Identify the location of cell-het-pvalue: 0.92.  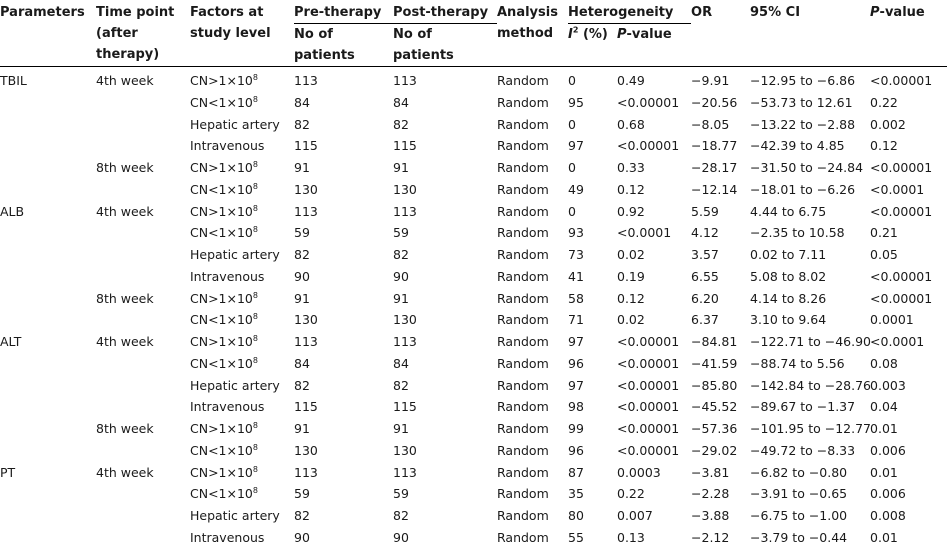
(631, 211).